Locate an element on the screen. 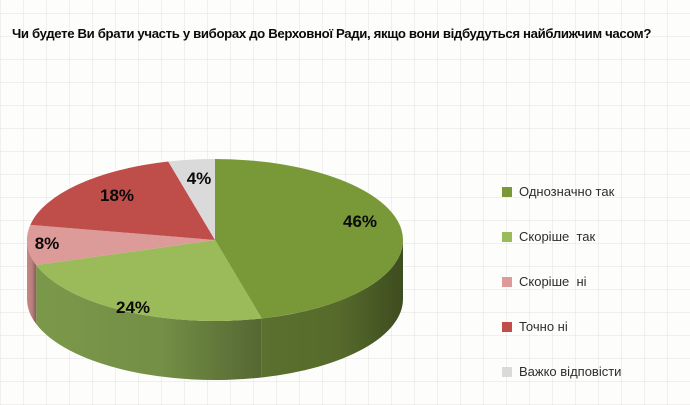 This screenshot has width=690, height=405. legend-item-0: Однозначно так is located at coordinates (561, 191).